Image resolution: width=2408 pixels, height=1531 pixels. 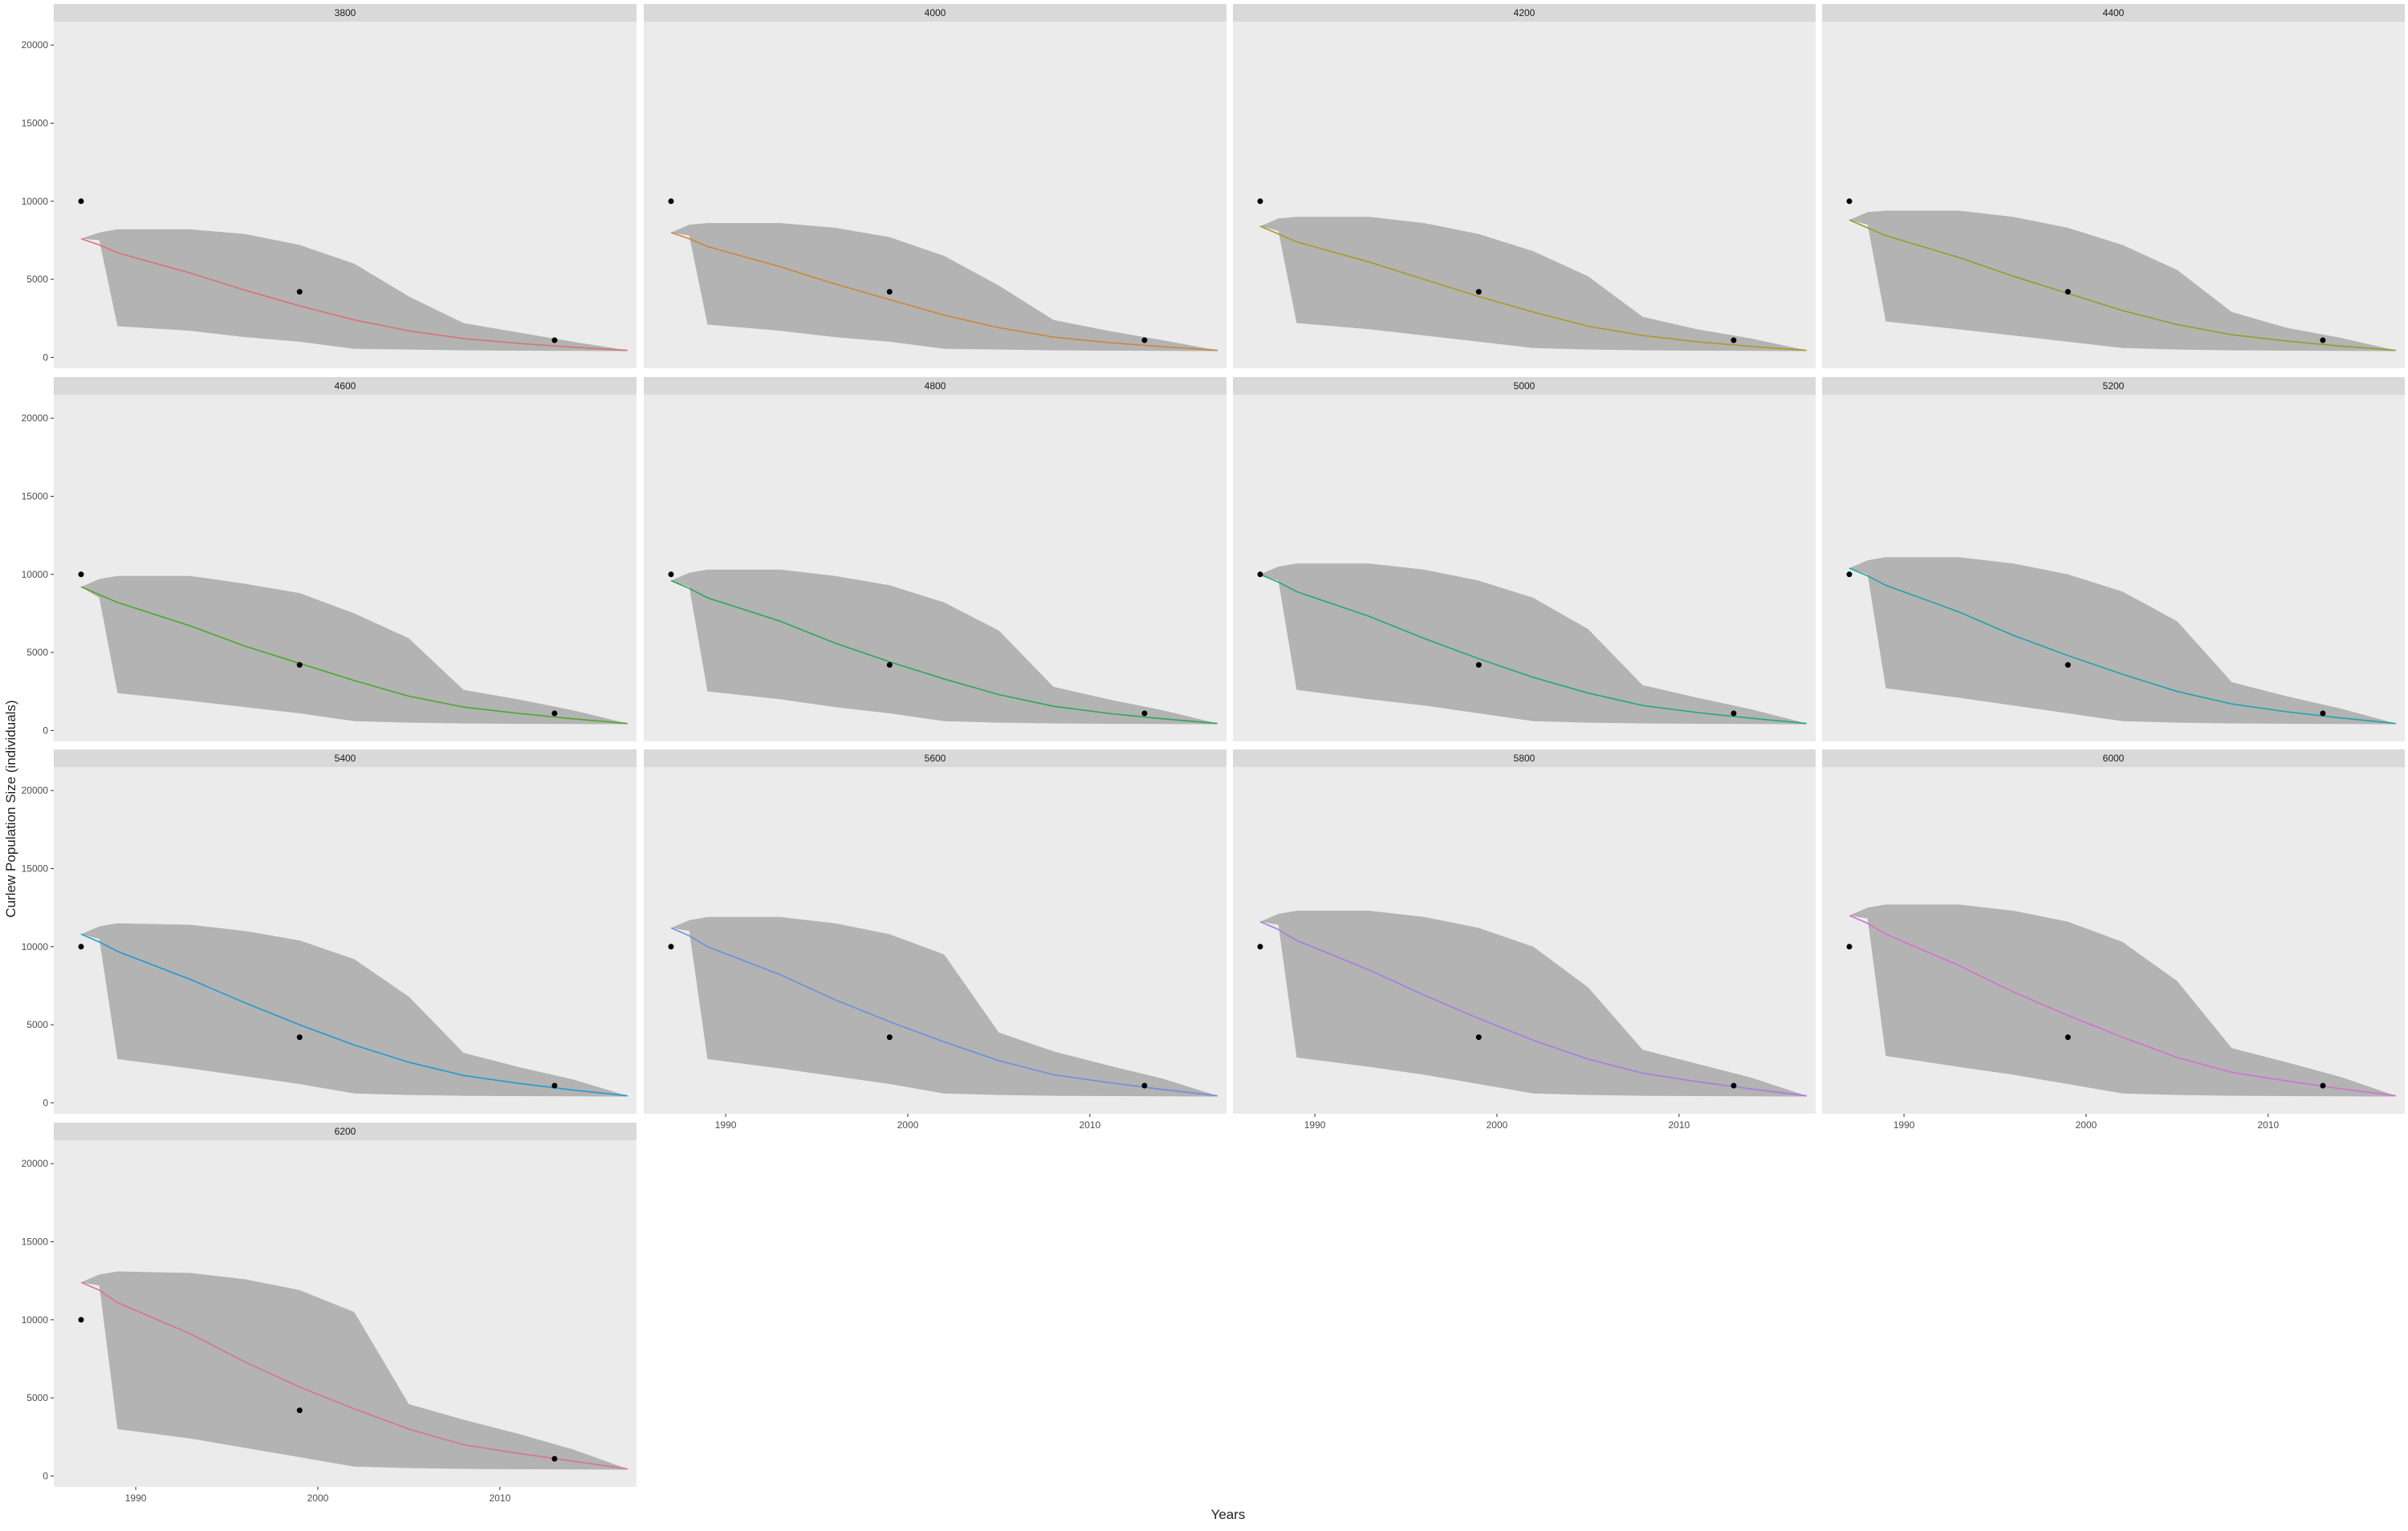 I want to click on facet-strip-label: 4600, so click(x=345, y=386).